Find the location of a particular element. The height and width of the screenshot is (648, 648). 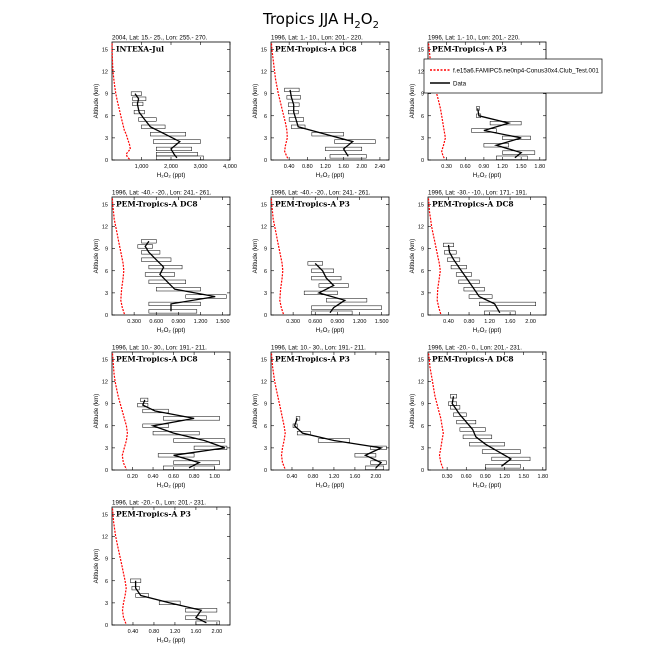

panel-subtitle: 1996, Lat: 1.- 10., Lon: 201.- 220. is located at coordinates (317, 38).